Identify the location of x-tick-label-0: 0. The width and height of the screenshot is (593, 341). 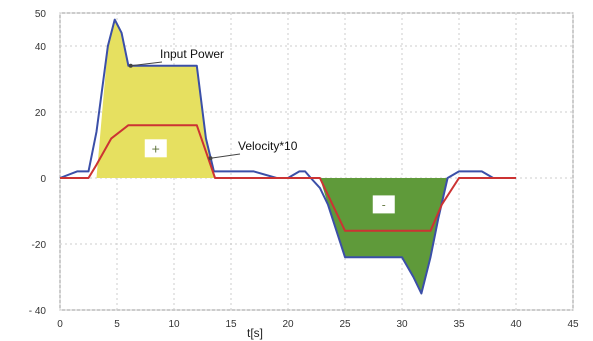
(60, 324).